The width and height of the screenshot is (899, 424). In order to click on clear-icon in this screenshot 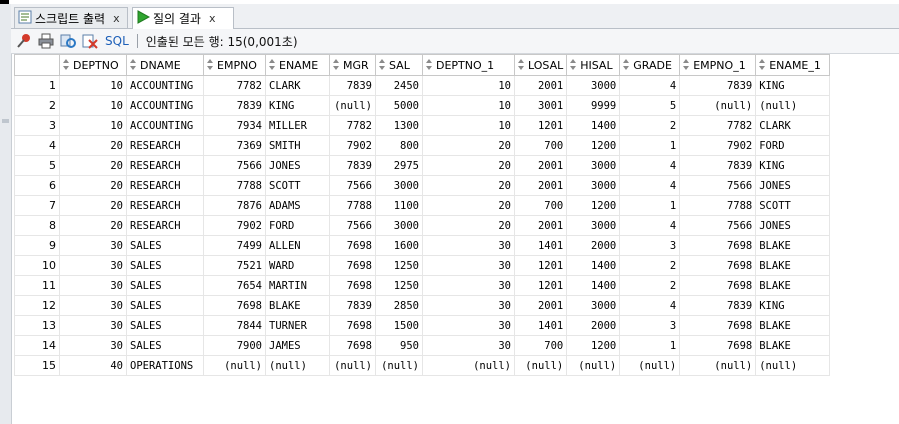, I will do `click(90, 41)`.